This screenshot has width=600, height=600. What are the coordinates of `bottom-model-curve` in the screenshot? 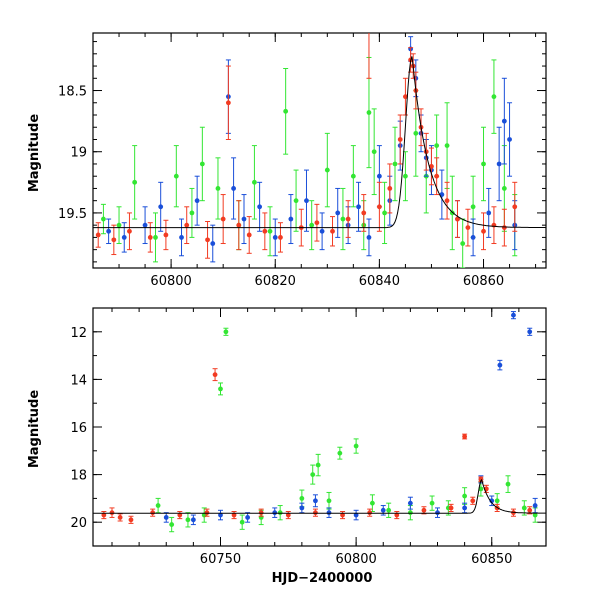 It's located at (319, 496).